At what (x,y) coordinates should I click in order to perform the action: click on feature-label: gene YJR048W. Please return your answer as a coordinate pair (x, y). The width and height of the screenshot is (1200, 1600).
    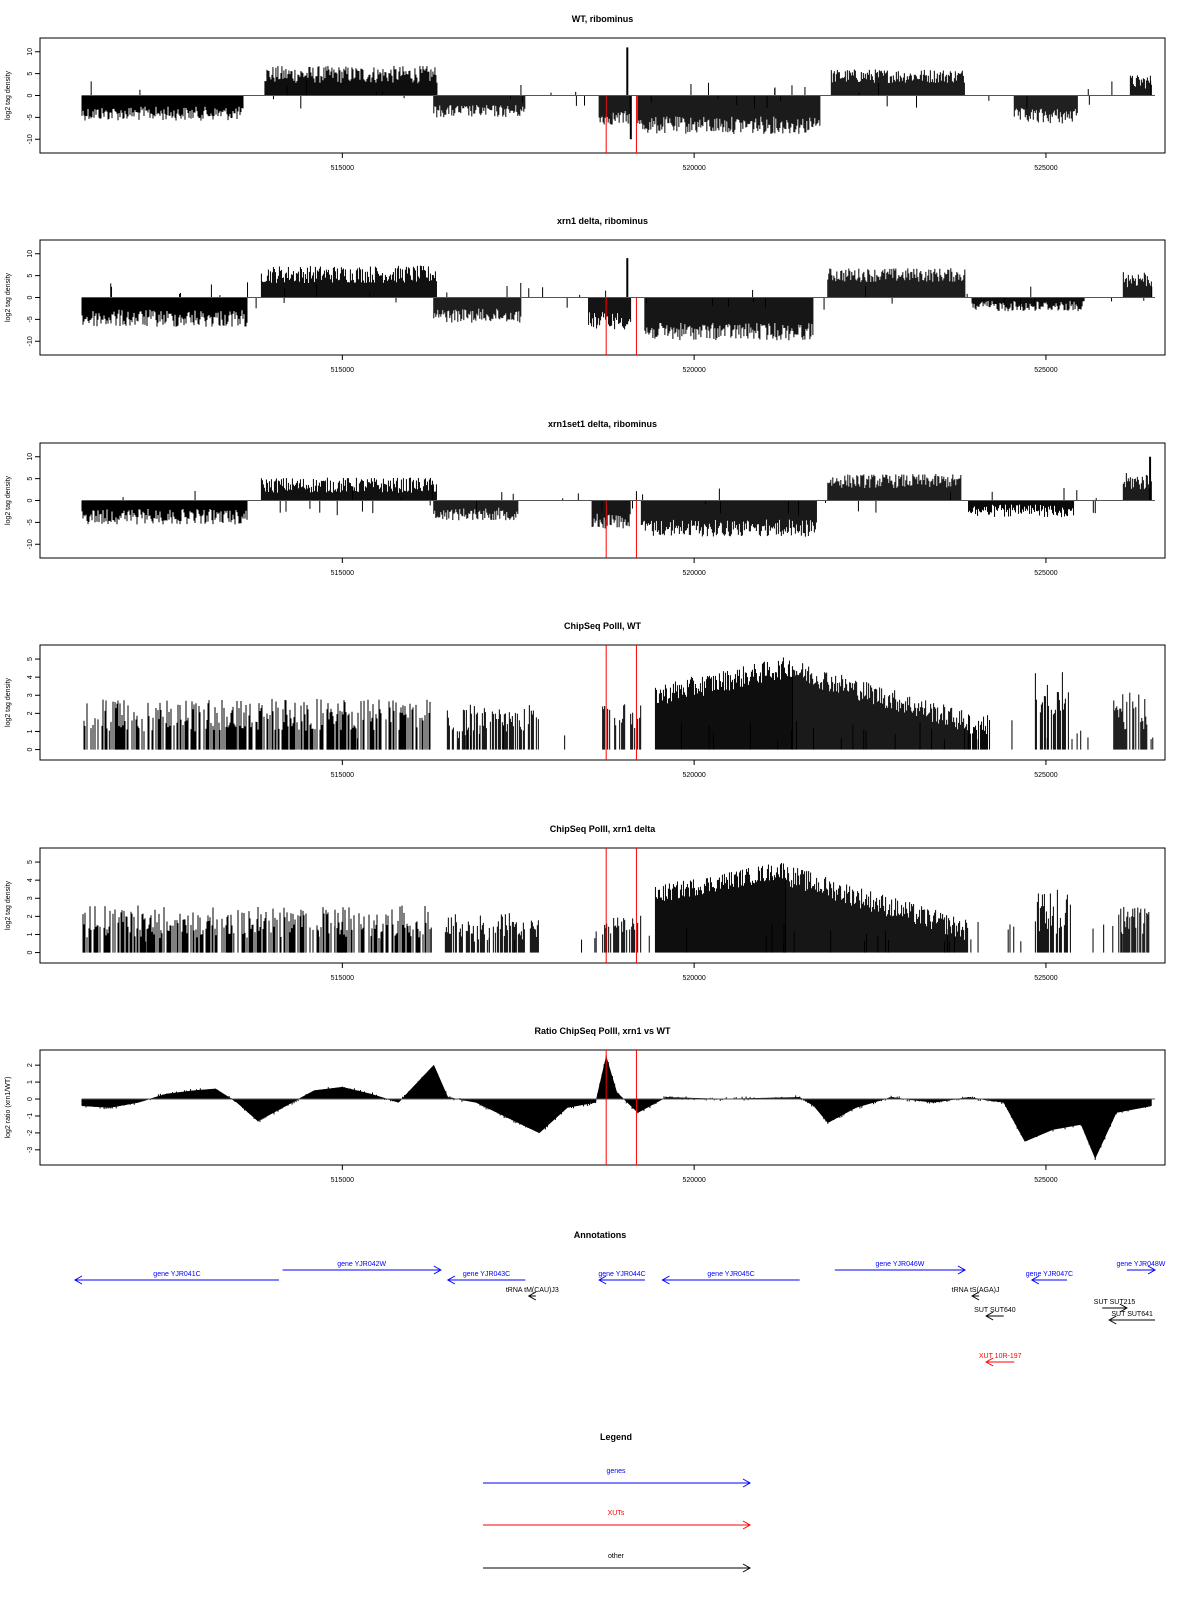
    Looking at the image, I should click on (1140, 1264).